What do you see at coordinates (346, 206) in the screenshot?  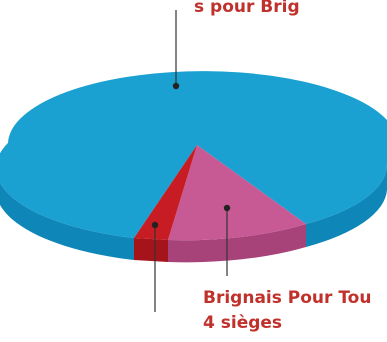 I see `slice-side-blue-right` at bounding box center [346, 206].